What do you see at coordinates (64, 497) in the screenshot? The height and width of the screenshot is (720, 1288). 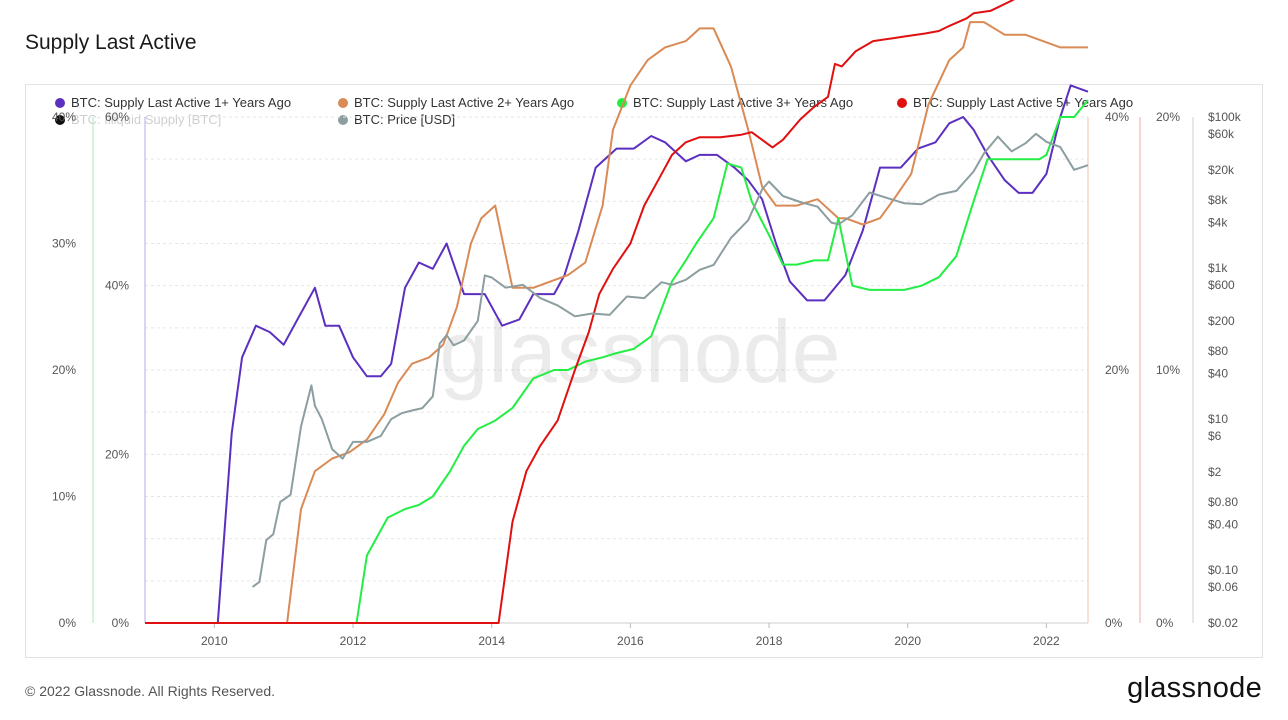 I see `y1-tick-label: 10%` at bounding box center [64, 497].